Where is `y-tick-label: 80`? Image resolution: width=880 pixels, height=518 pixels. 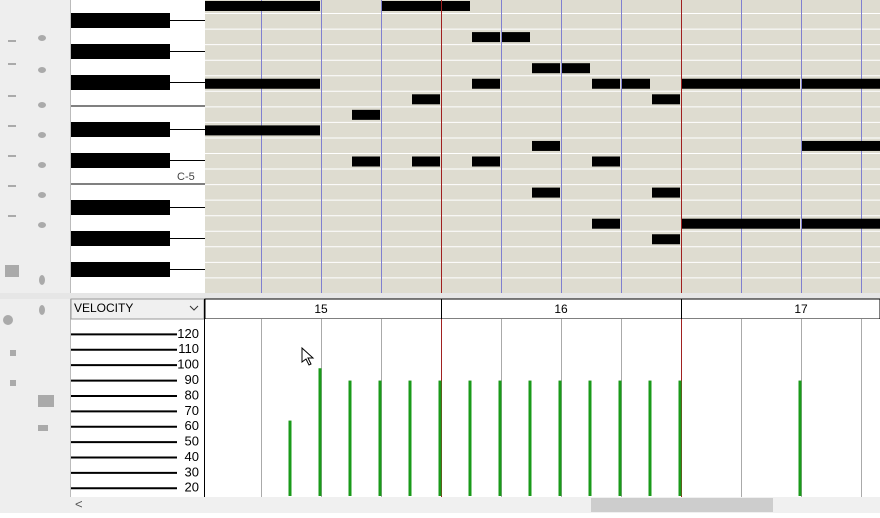 y-tick-label: 80 is located at coordinates (192, 394).